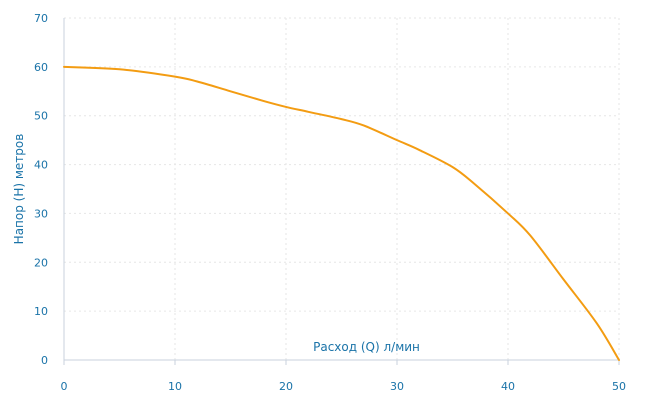  What do you see at coordinates (175, 386) in the screenshot?
I see `x-tick-label: 10` at bounding box center [175, 386].